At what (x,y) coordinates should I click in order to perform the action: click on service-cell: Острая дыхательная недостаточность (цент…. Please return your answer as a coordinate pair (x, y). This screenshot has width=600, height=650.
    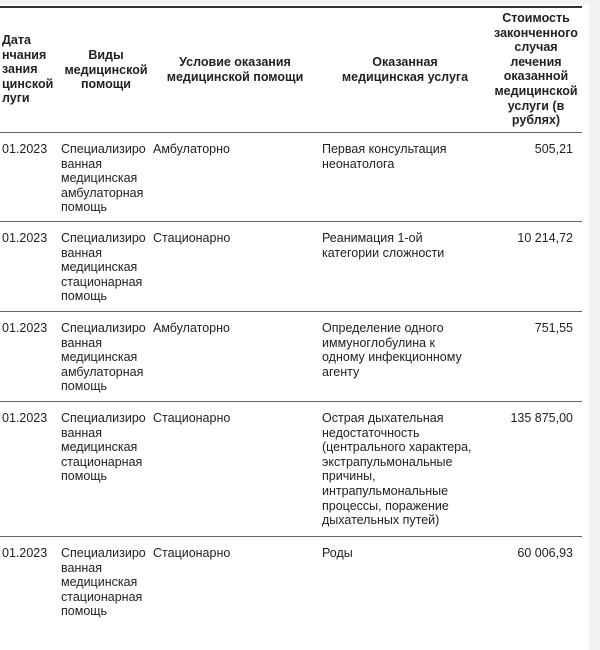
    Looking at the image, I should click on (397, 469).